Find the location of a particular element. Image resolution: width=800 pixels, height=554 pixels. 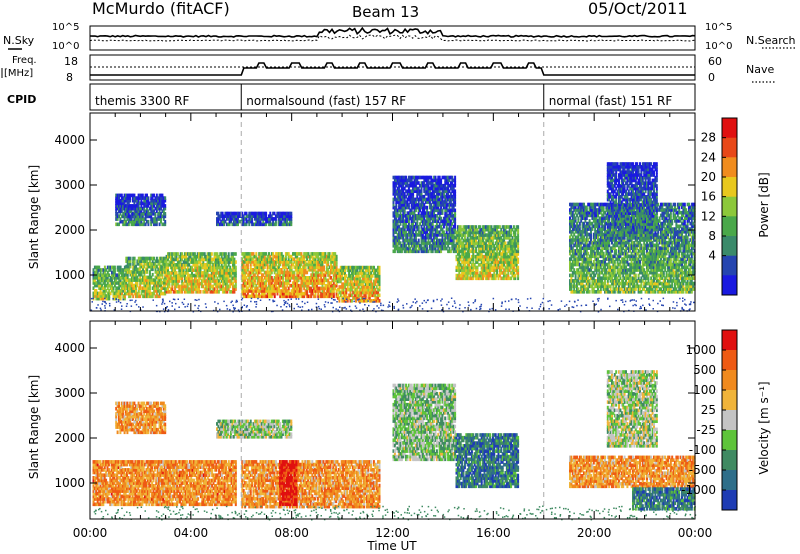

nsearch-tick-bottom: 10^0 is located at coordinates (718, 46).